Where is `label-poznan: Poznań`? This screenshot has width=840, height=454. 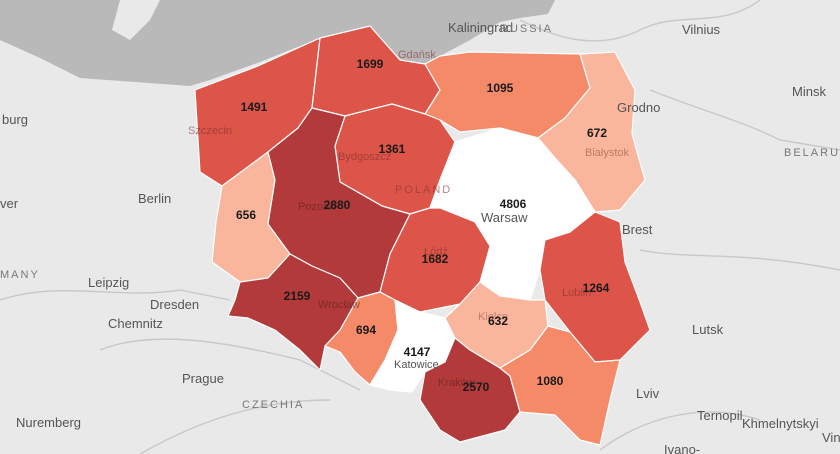 label-poznan: Poznań is located at coordinates (316, 207).